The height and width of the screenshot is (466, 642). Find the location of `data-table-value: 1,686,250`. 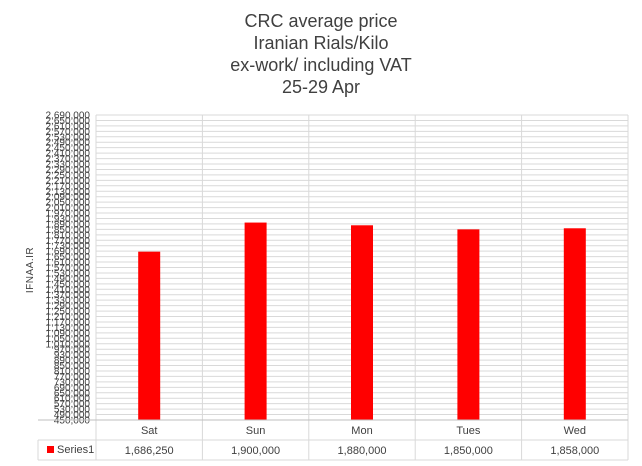

data-table-value: 1,686,250 is located at coordinates (149, 451).